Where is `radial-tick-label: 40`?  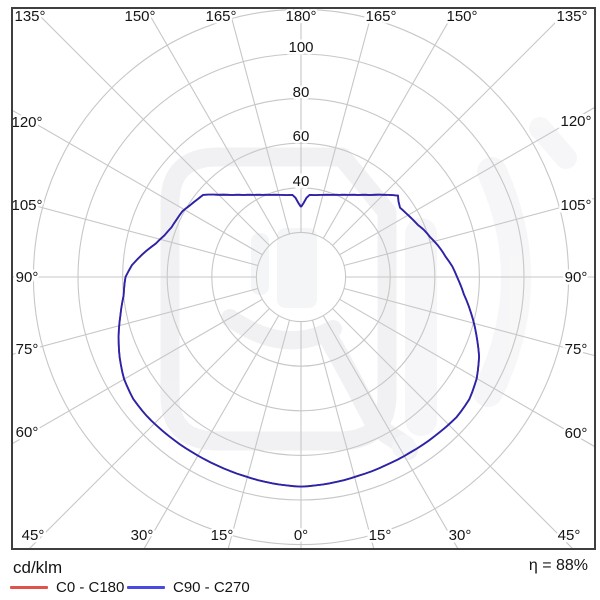
radial-tick-label: 40 is located at coordinates (301, 181).